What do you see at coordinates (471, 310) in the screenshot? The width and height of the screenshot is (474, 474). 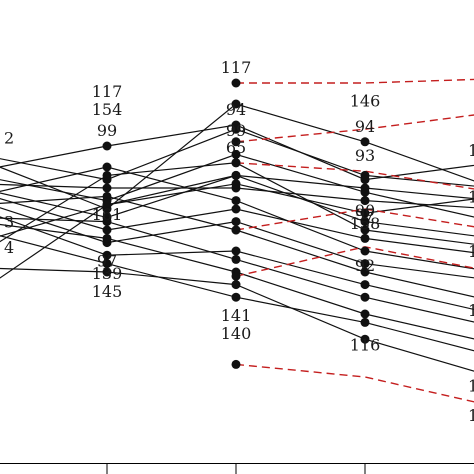 I see `point-label-27: 1` at bounding box center [471, 310].